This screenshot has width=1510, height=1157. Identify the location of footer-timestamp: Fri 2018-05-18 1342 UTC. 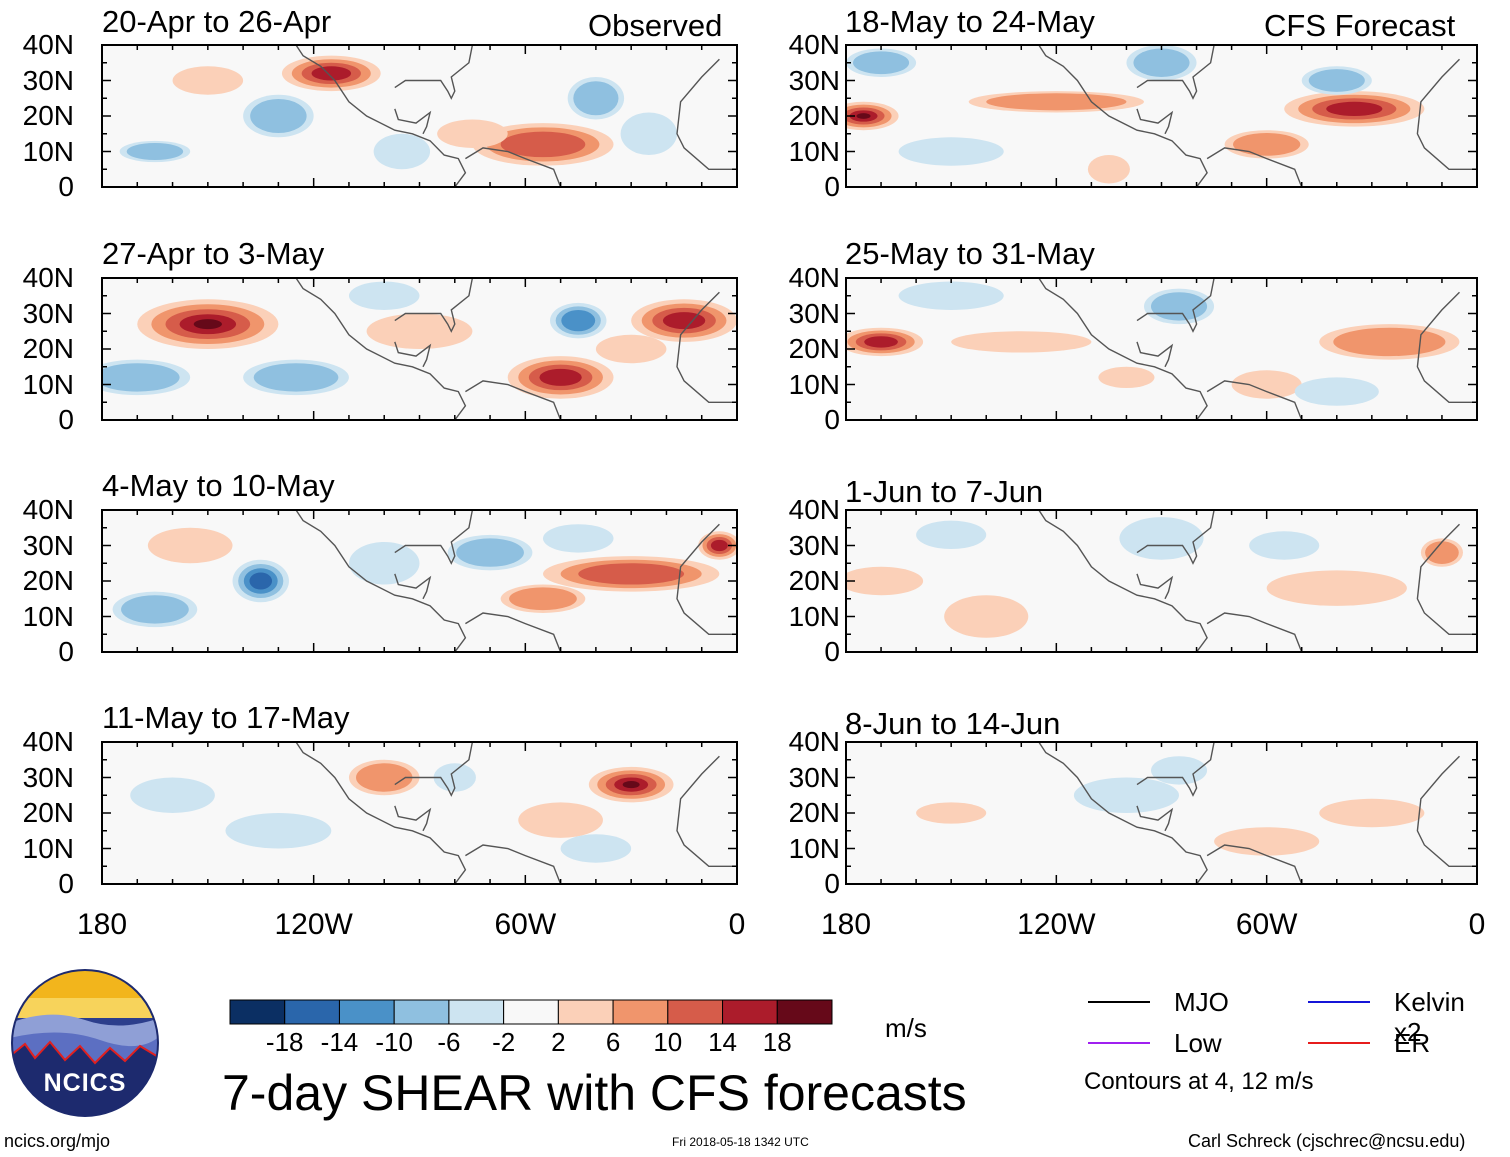
(740, 1142).